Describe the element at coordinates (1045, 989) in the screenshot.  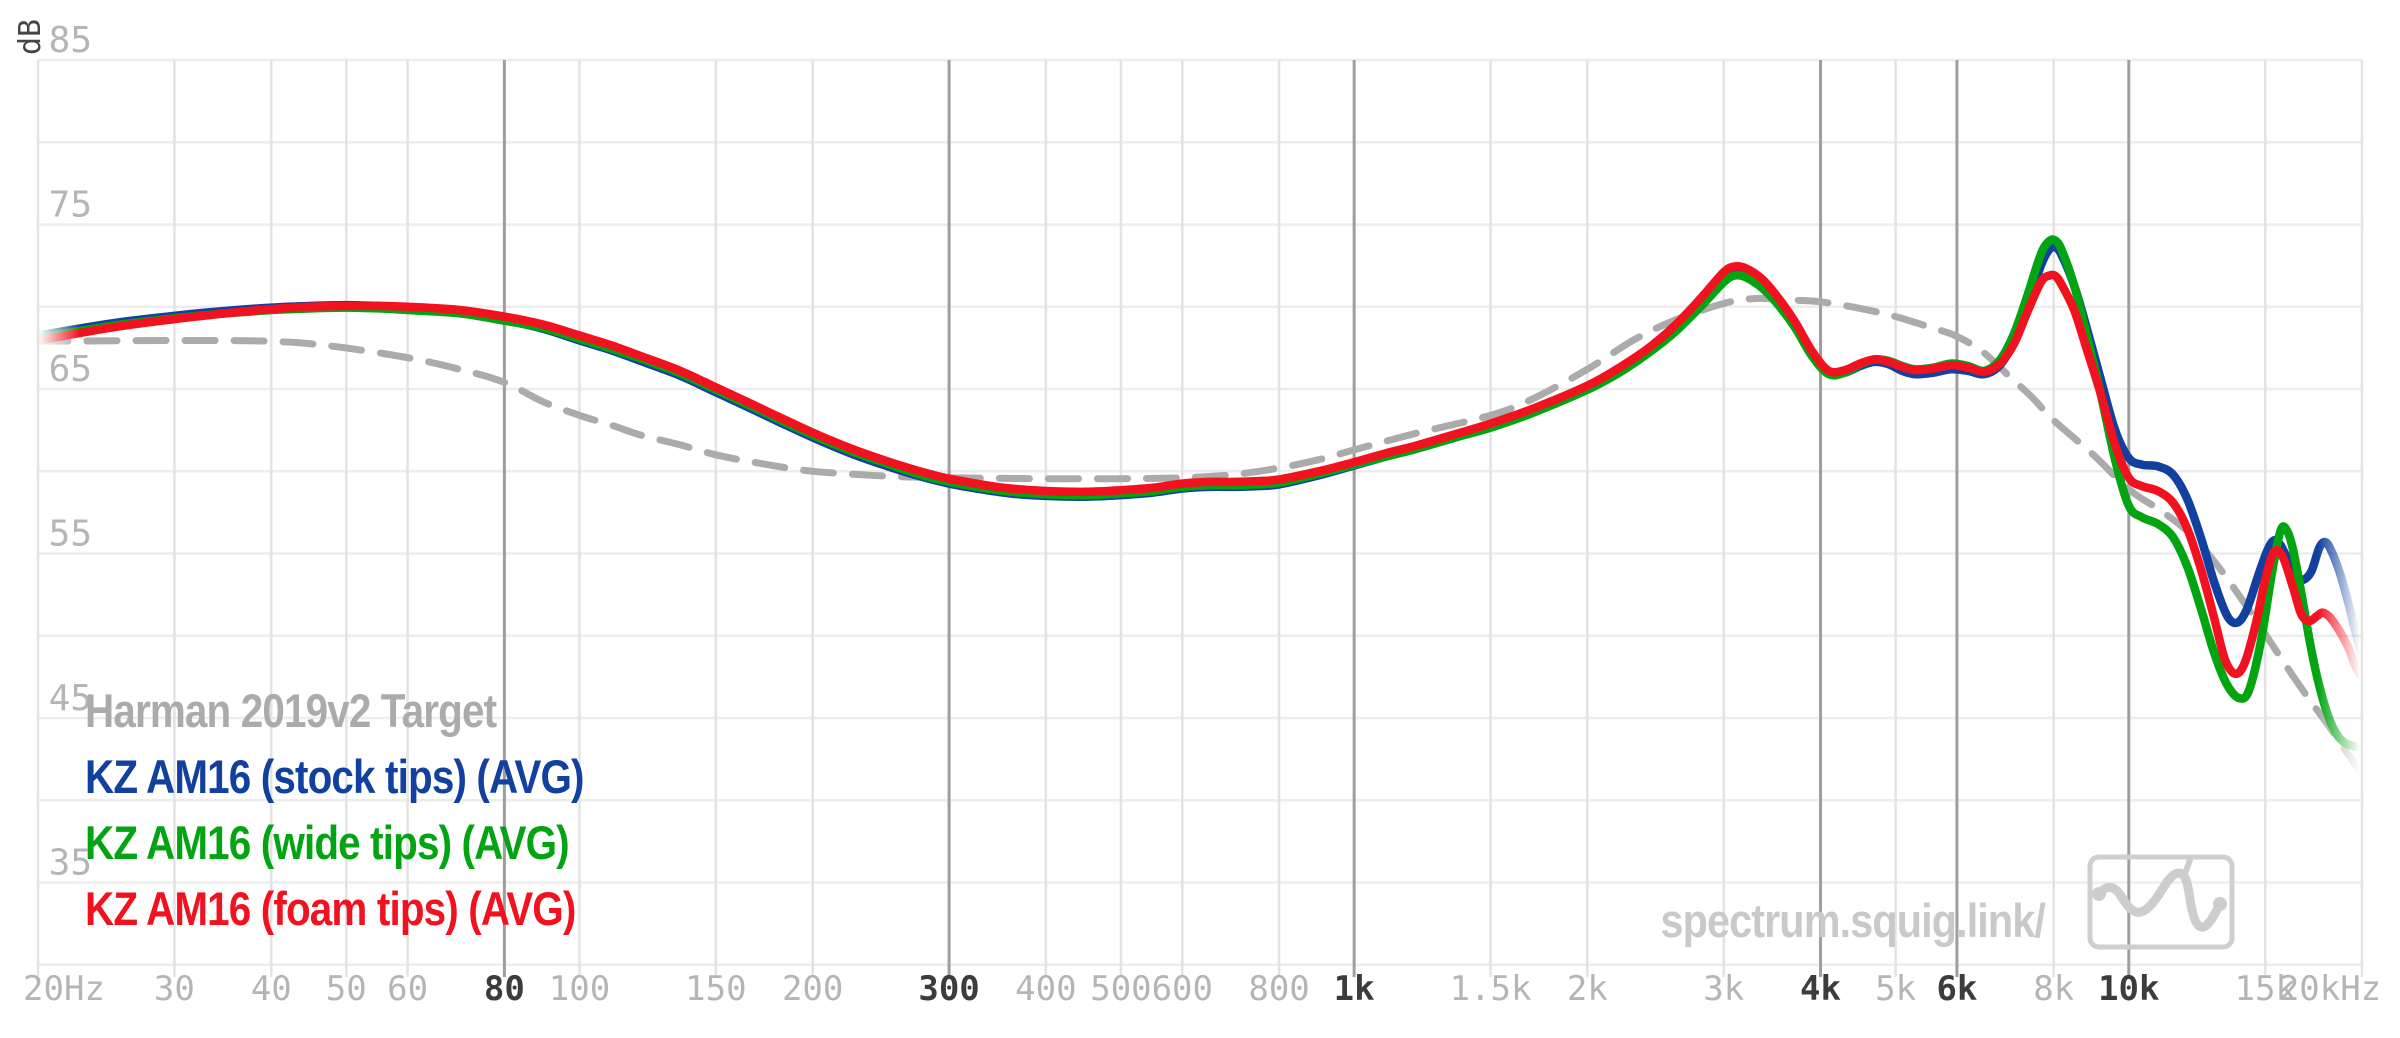
I see `x-tick-label-400: 400` at that location.